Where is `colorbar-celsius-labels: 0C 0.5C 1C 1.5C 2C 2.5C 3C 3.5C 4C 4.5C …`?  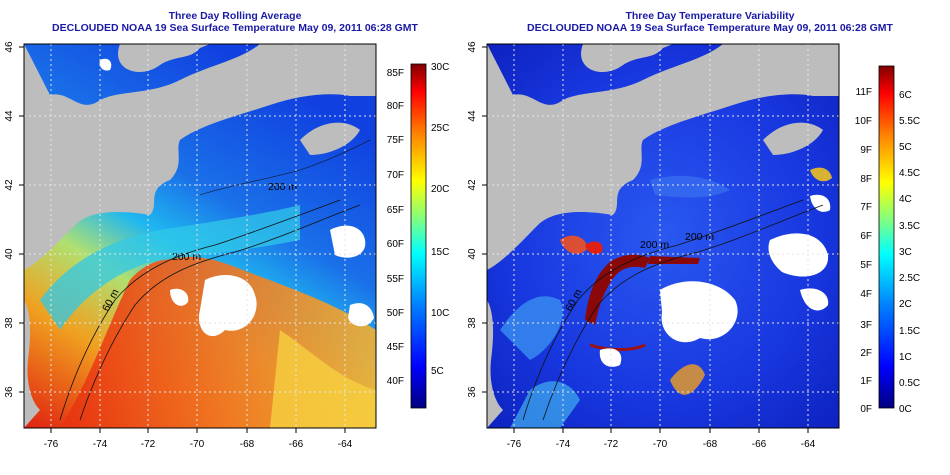 colorbar-celsius-labels: 0C 0.5C 1C 1.5C 2C 2.5C 3C 3.5C 4C 4.5C … is located at coordinates (909, 252).